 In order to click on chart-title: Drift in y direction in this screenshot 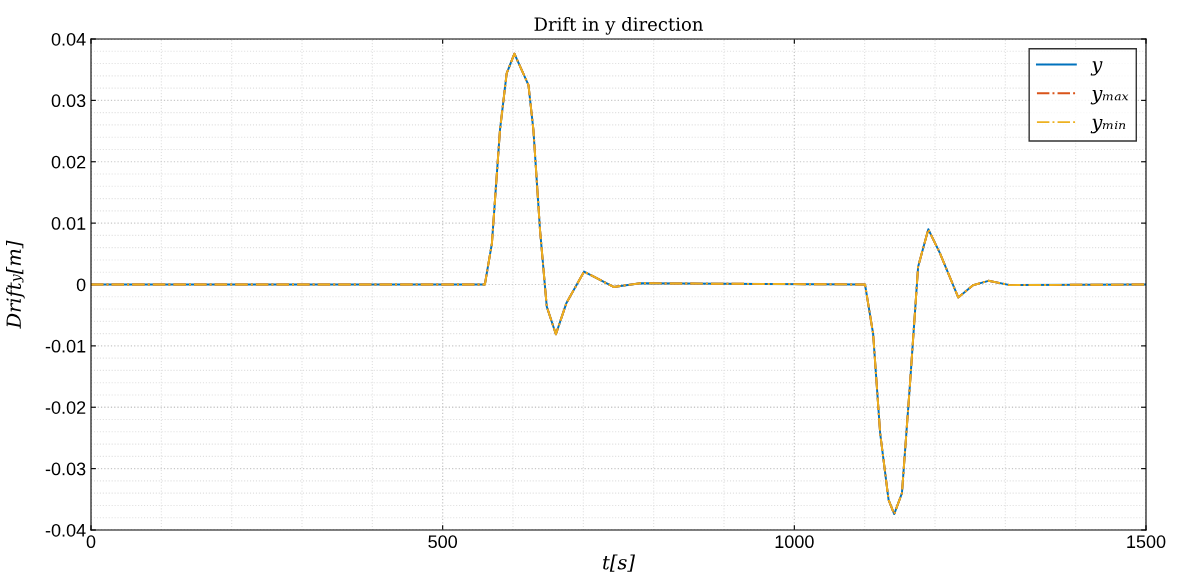, I will do `click(618, 25)`.